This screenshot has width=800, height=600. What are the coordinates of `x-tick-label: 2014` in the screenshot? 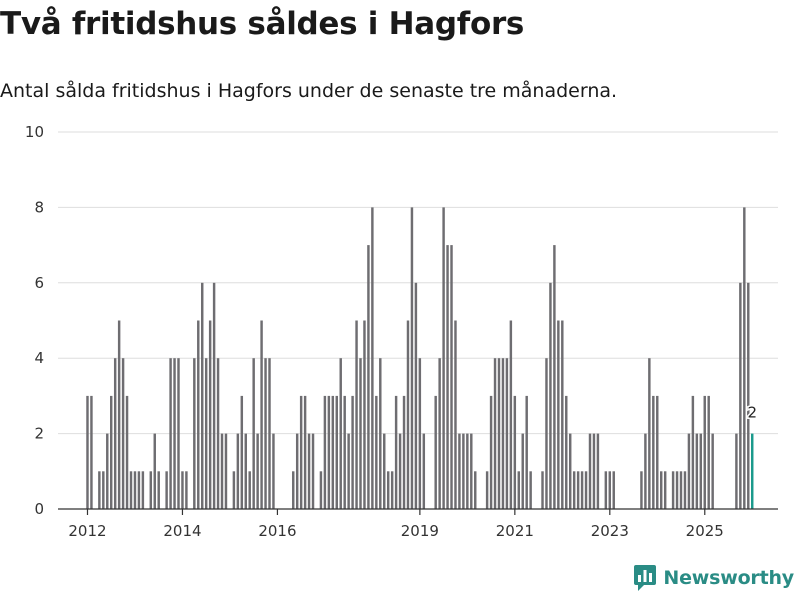 It's located at (182, 531).